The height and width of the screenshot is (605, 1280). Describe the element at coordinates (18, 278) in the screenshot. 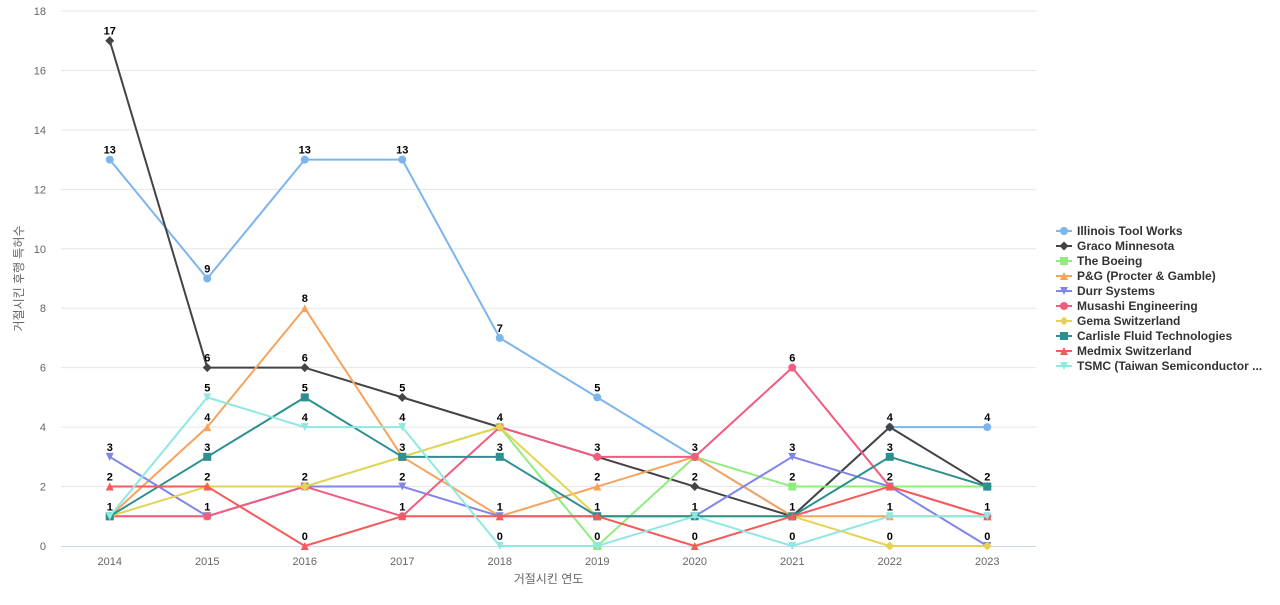

I see `y-axis-title: 거절시킨 후행 특허수` at that location.